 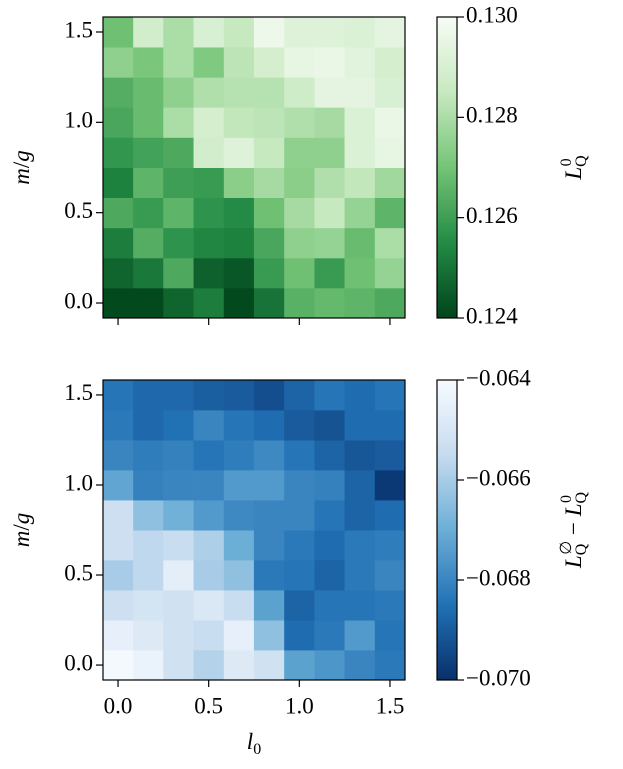 I want to click on x-axis-label: l0, so click(x=254, y=743).